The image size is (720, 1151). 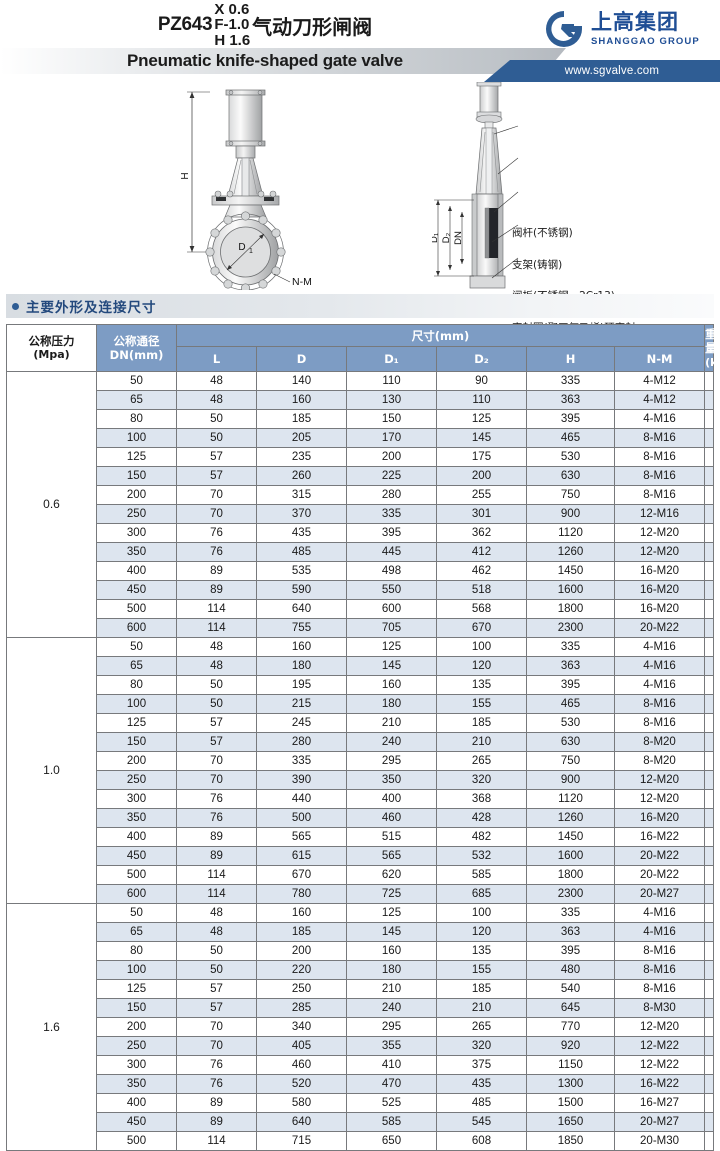 I want to click on cell-nm: 20-M22, so click(x=659, y=628).